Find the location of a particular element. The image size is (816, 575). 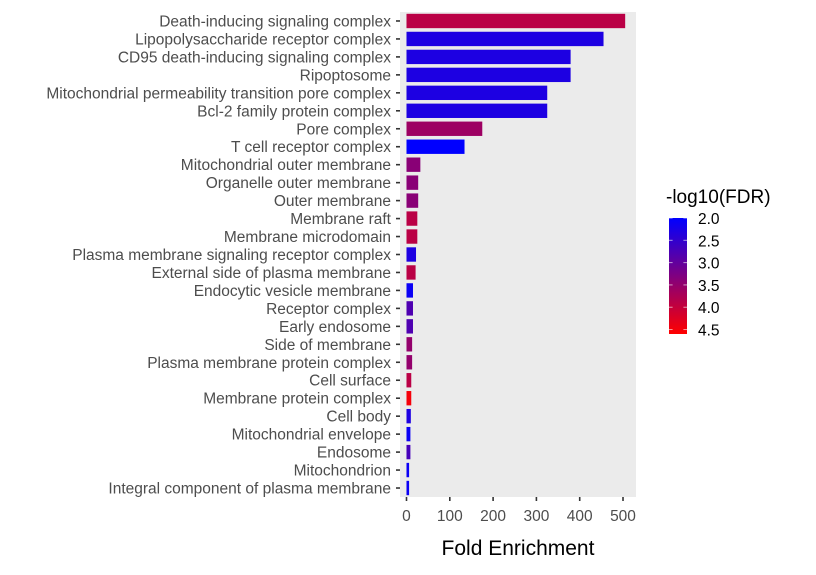

y-axis-label: CD95 death-inducing signaling complex is located at coordinates (254, 57).